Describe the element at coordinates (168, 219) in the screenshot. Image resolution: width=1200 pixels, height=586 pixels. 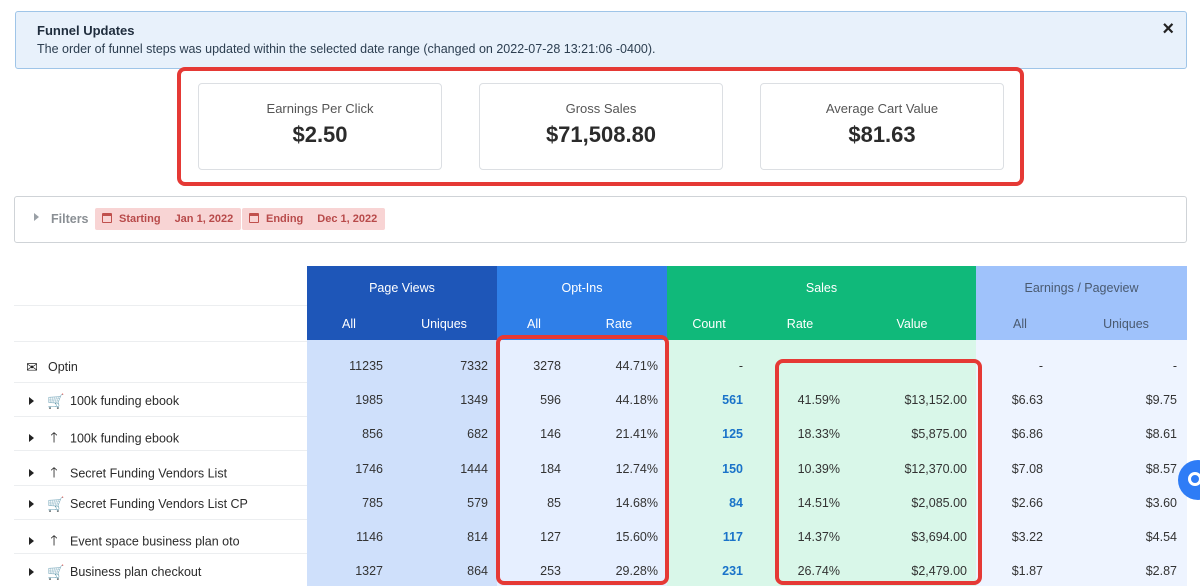
I see `start-date-chip: Starting Jan 1, 2022` at that location.